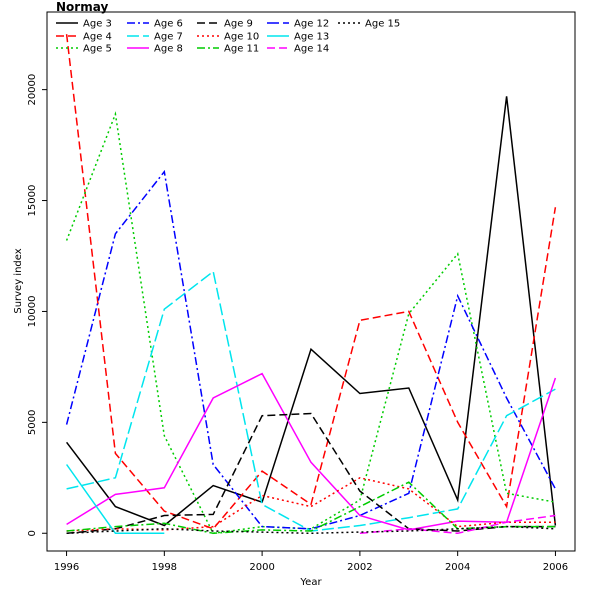 The height and width of the screenshot is (600, 600). Describe the element at coordinates (241, 49) in the screenshot. I see `legend-label-age-11: Age 11` at that location.